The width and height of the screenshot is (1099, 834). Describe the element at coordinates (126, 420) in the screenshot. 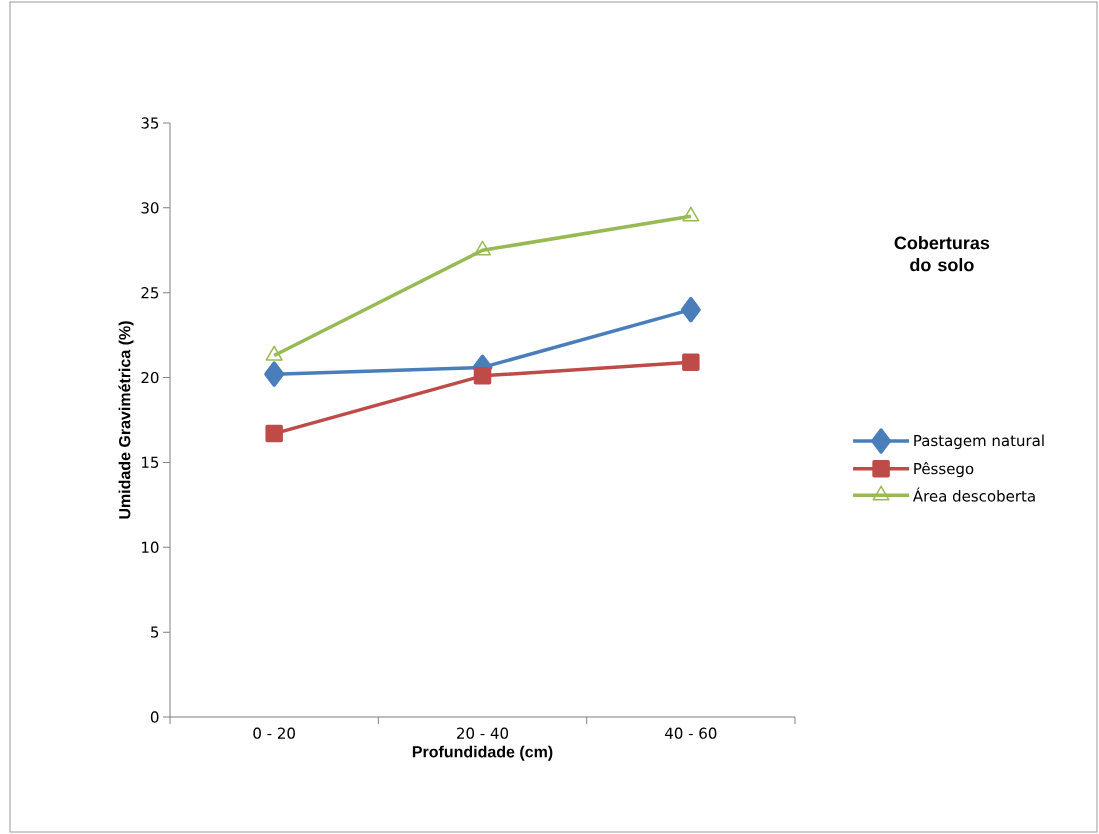

I see `y-axis-title: Umidade Gravimétrica (%)` at that location.